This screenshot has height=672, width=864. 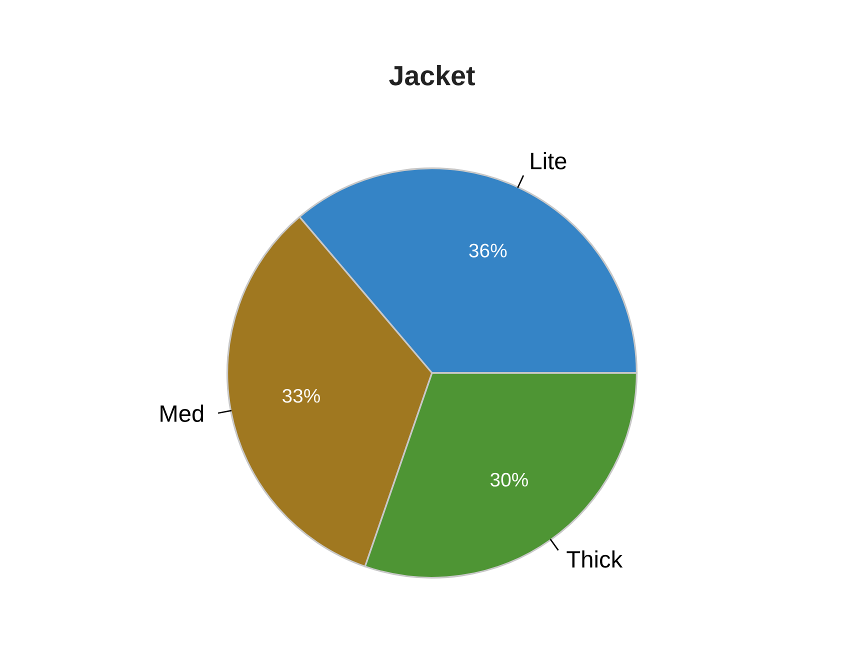 I want to click on data-label: 30%, so click(x=509, y=479).